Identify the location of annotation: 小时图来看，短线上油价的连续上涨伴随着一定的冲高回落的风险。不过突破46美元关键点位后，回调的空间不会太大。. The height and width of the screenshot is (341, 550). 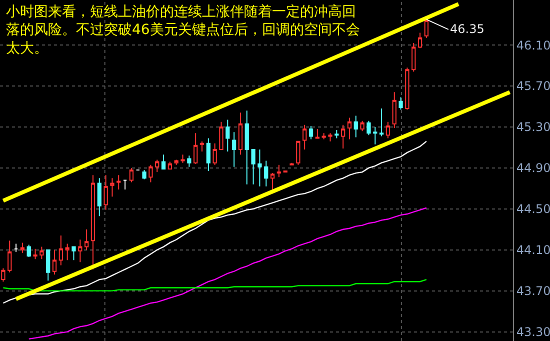
(183, 30).